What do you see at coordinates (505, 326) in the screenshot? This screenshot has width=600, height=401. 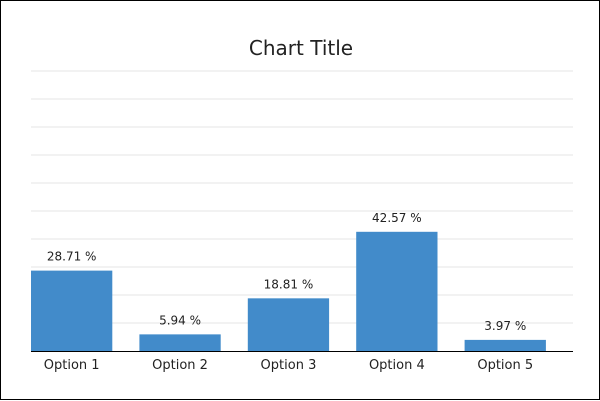 I see `data-label-5: 3.97 %` at bounding box center [505, 326].